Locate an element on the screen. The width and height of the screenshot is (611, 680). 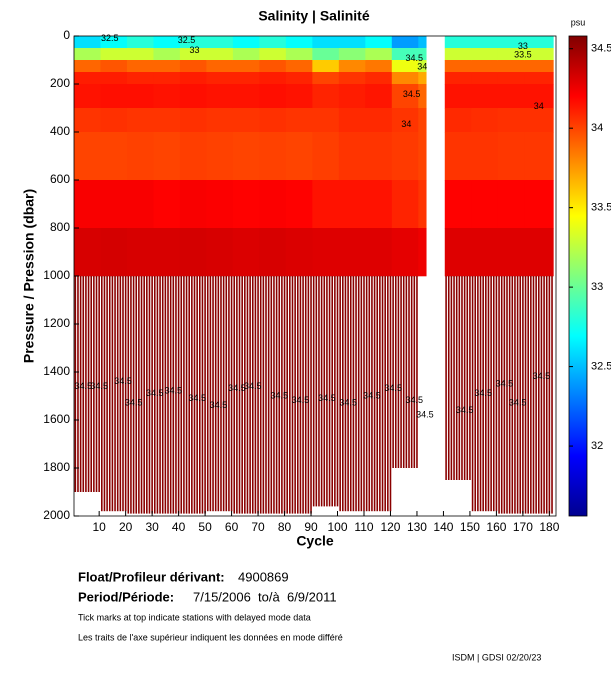
chart-title: Salinity | Salinité is located at coordinates (313, 16).